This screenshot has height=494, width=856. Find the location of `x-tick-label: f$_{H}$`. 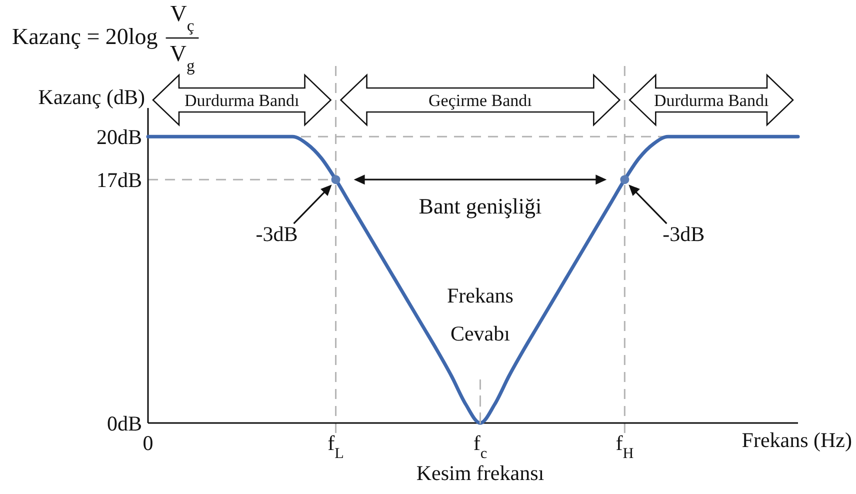

x-tick-label: f$_{H}$ is located at coordinates (625, 446).